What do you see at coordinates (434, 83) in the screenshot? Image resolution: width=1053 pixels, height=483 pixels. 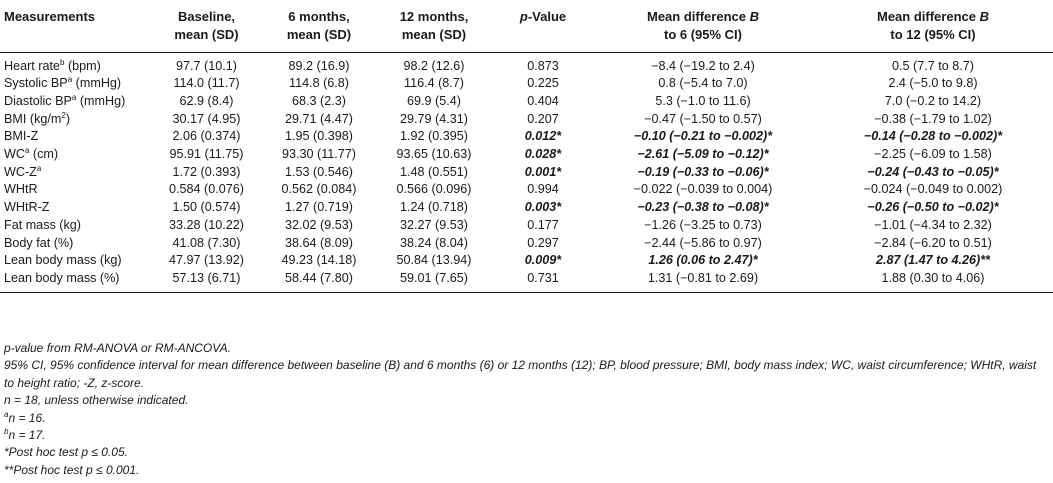 I see `cell-12-months: 116.4 (8.7)` at bounding box center [434, 83].